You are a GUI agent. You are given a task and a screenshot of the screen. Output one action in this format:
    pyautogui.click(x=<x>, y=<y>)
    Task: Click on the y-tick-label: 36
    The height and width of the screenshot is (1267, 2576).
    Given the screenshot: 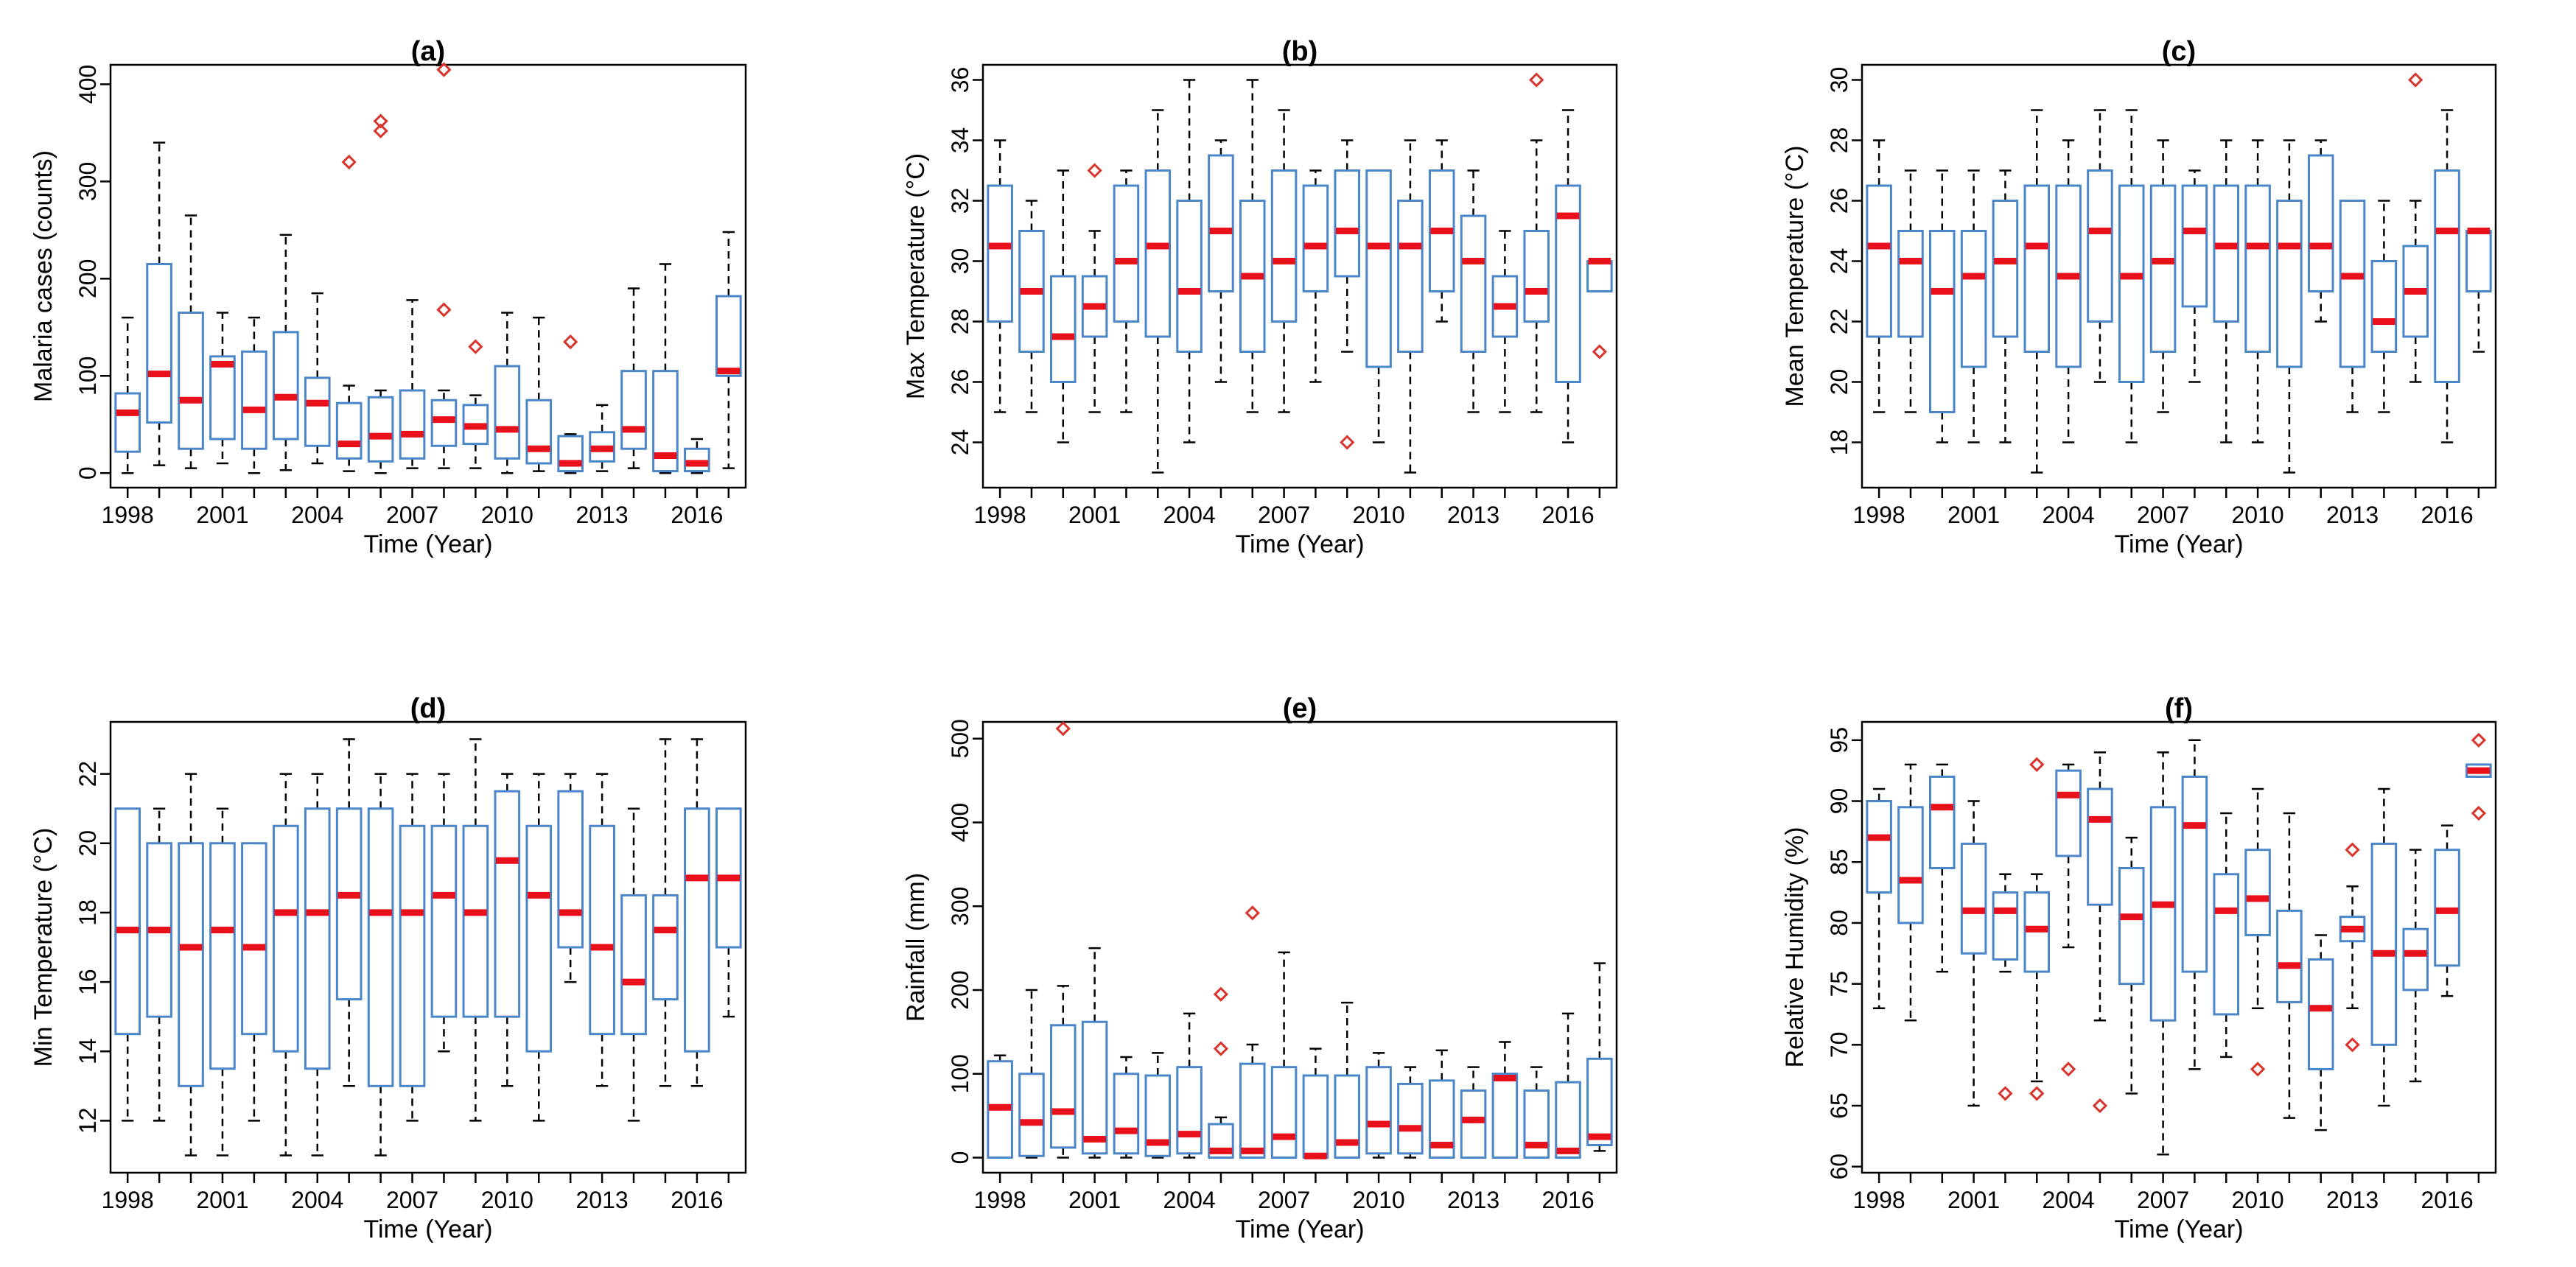 What is the action you would take?
    pyautogui.click(x=960, y=80)
    